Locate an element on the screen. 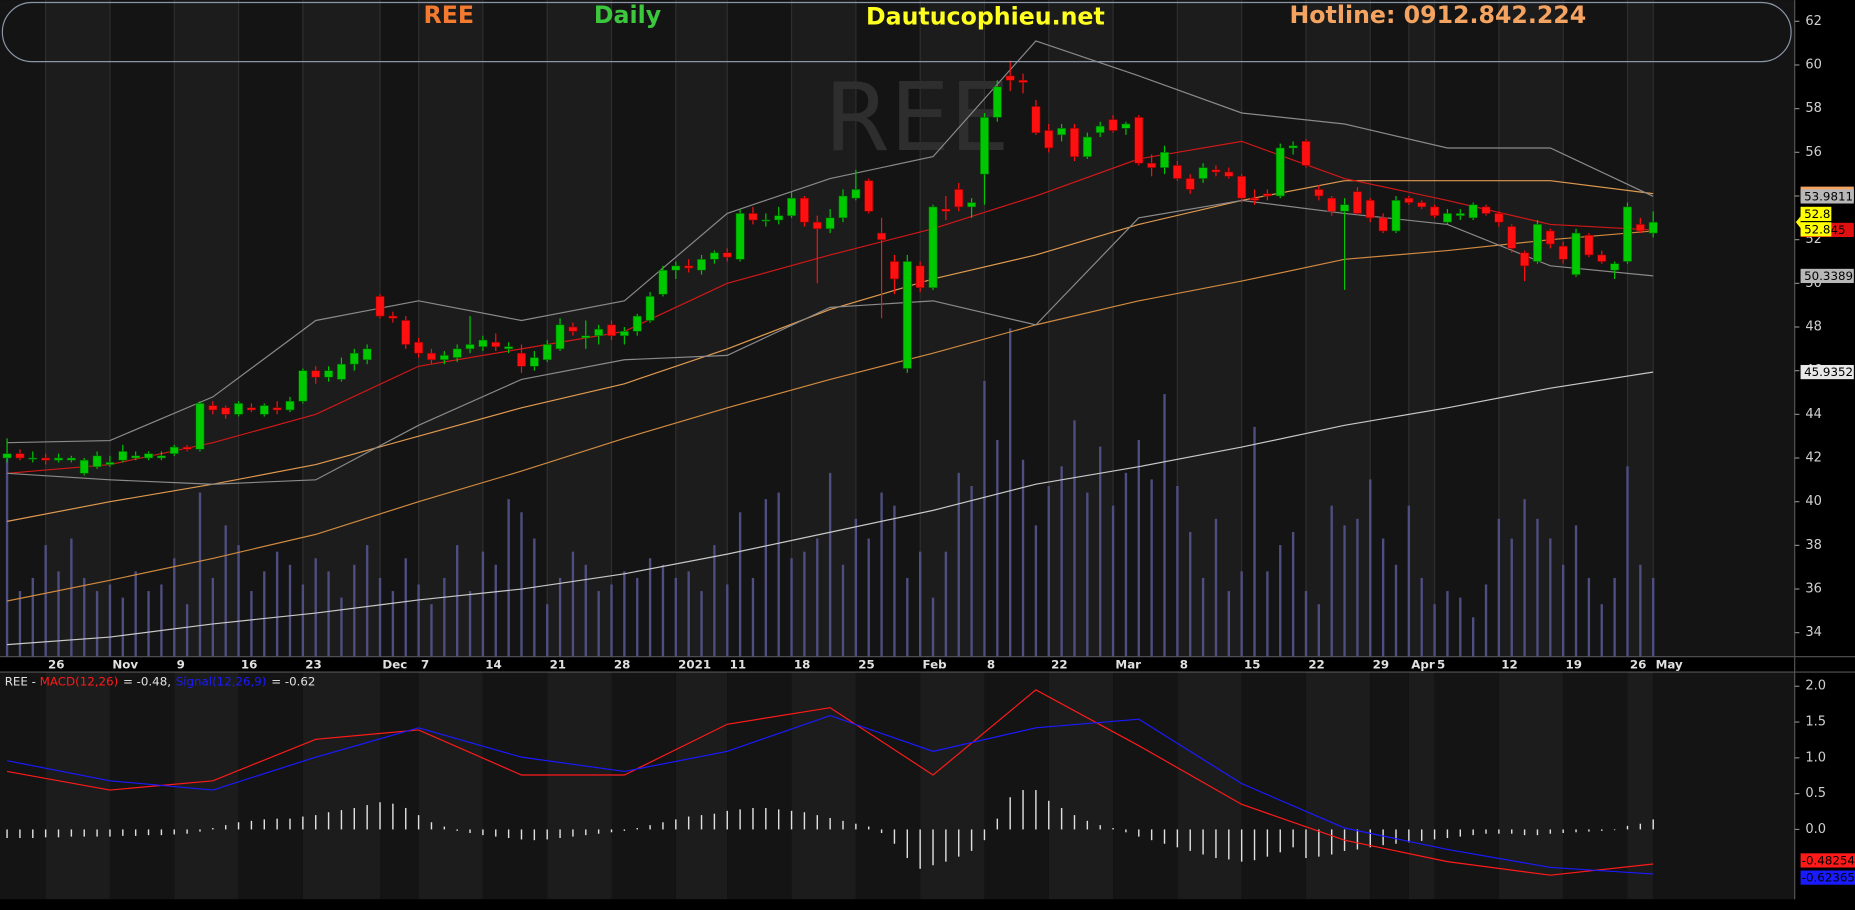 The height and width of the screenshot is (910, 1855). x-tick-label: 9 is located at coordinates (181, 664).